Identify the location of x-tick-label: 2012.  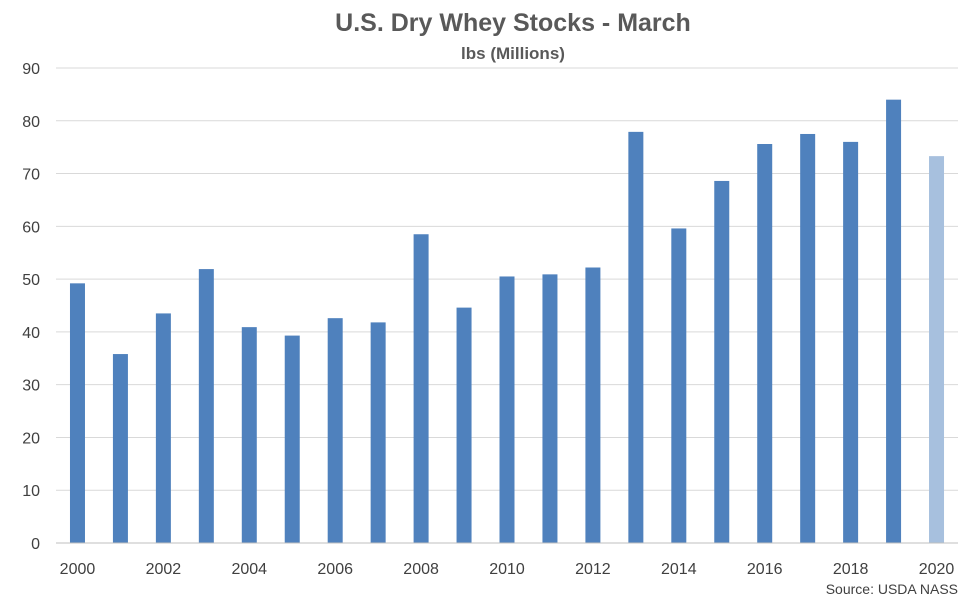
(593, 569).